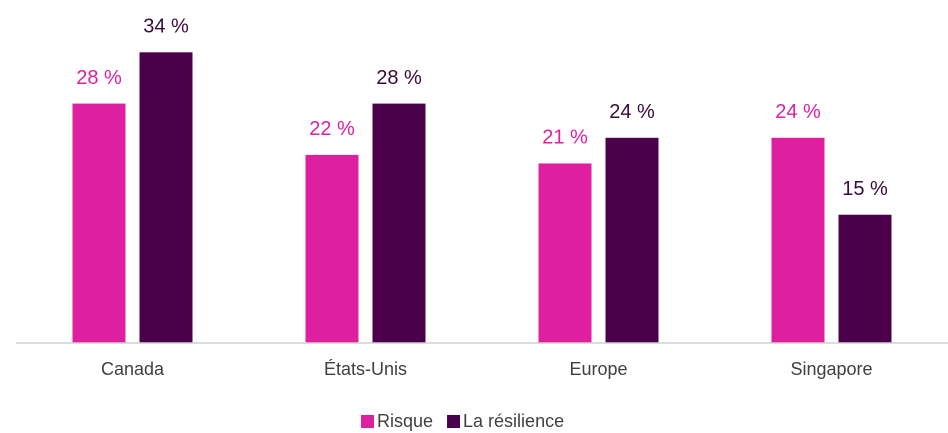 The image size is (948, 433). Describe the element at coordinates (365, 369) in the screenshot. I see `x-tick-label: États-Unis` at that location.